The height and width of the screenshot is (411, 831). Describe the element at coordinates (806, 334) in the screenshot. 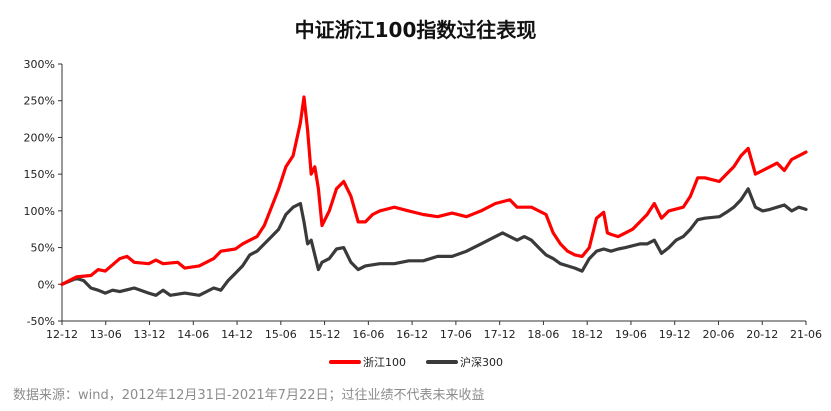

I see `x-tick-label: 21-06` at that location.